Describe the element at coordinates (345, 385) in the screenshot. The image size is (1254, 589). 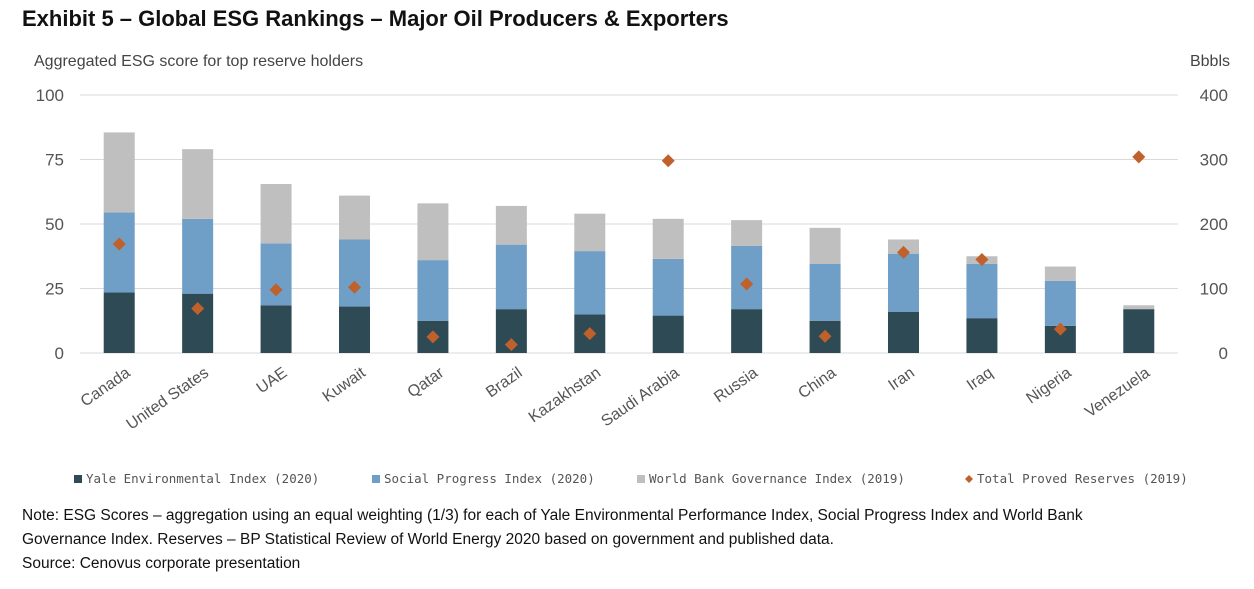
I see `category-label: Kuwait` at that location.